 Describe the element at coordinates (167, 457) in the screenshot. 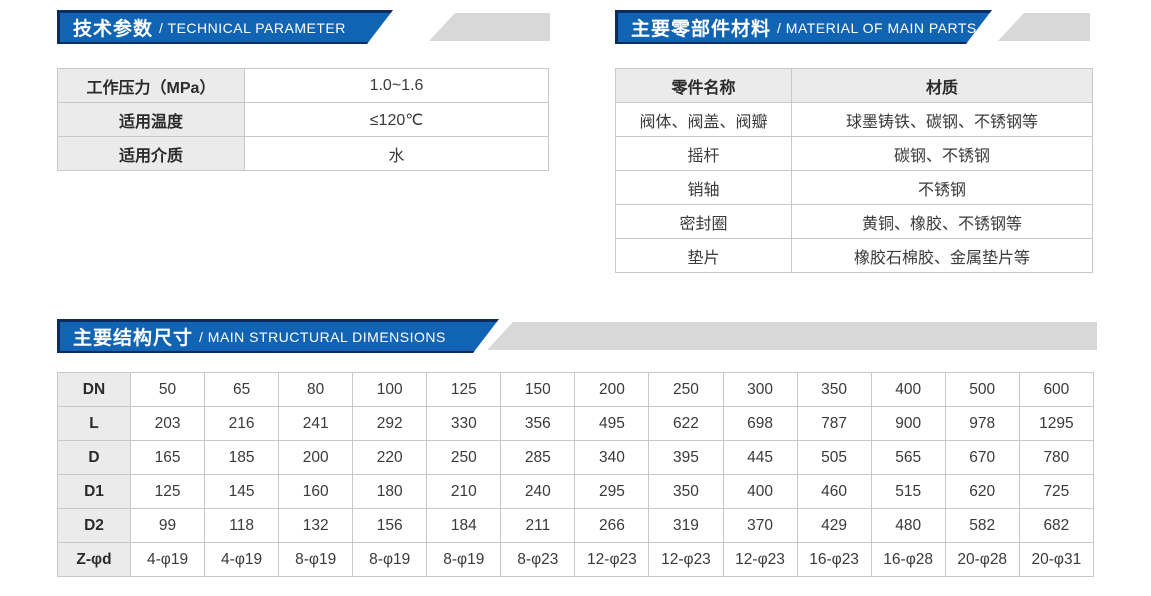

I see `dimension-value-cell: 165` at that location.